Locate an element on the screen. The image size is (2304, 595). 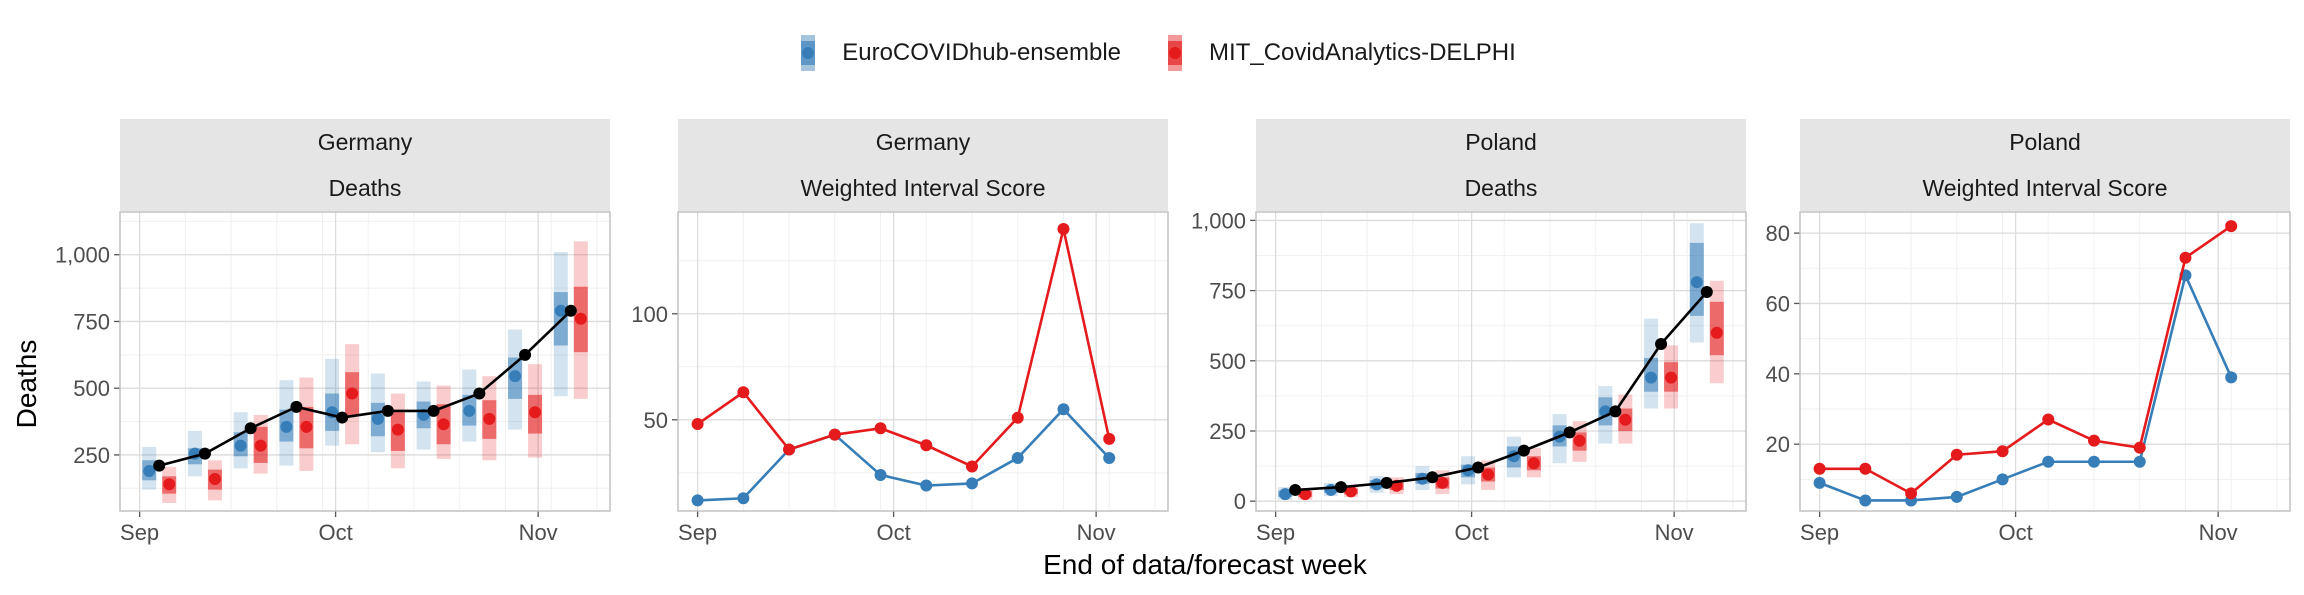
strip-bottom-label: Weighted Interval Score is located at coordinates (922, 188).